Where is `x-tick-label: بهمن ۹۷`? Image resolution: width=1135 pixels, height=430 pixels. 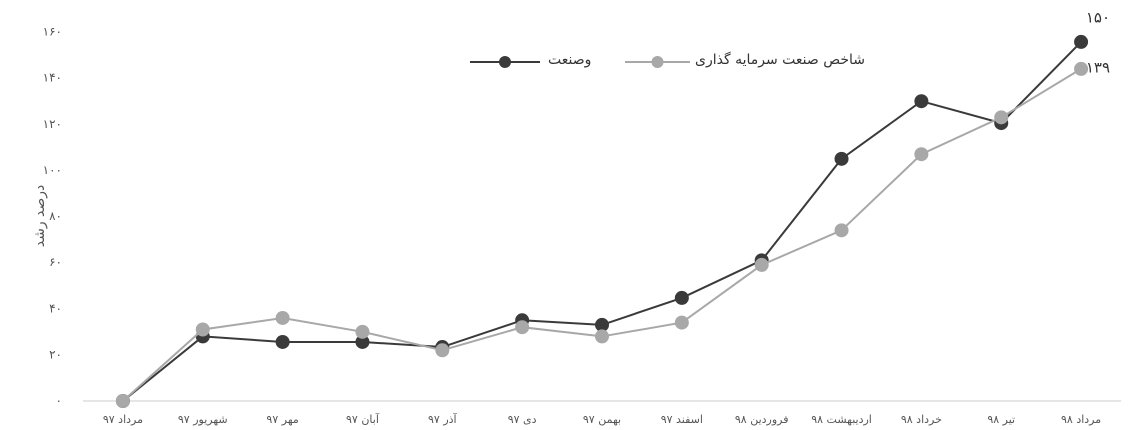
x-tick-label: بهمن ۹۷ is located at coordinates (602, 419).